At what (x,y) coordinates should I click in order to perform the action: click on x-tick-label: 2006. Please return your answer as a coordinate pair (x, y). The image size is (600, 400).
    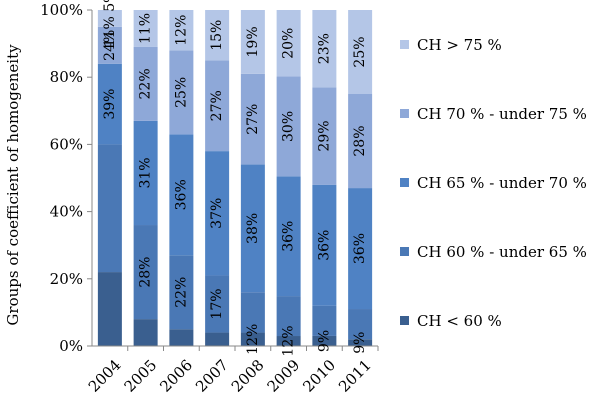
    Looking at the image, I should click on (176, 376).